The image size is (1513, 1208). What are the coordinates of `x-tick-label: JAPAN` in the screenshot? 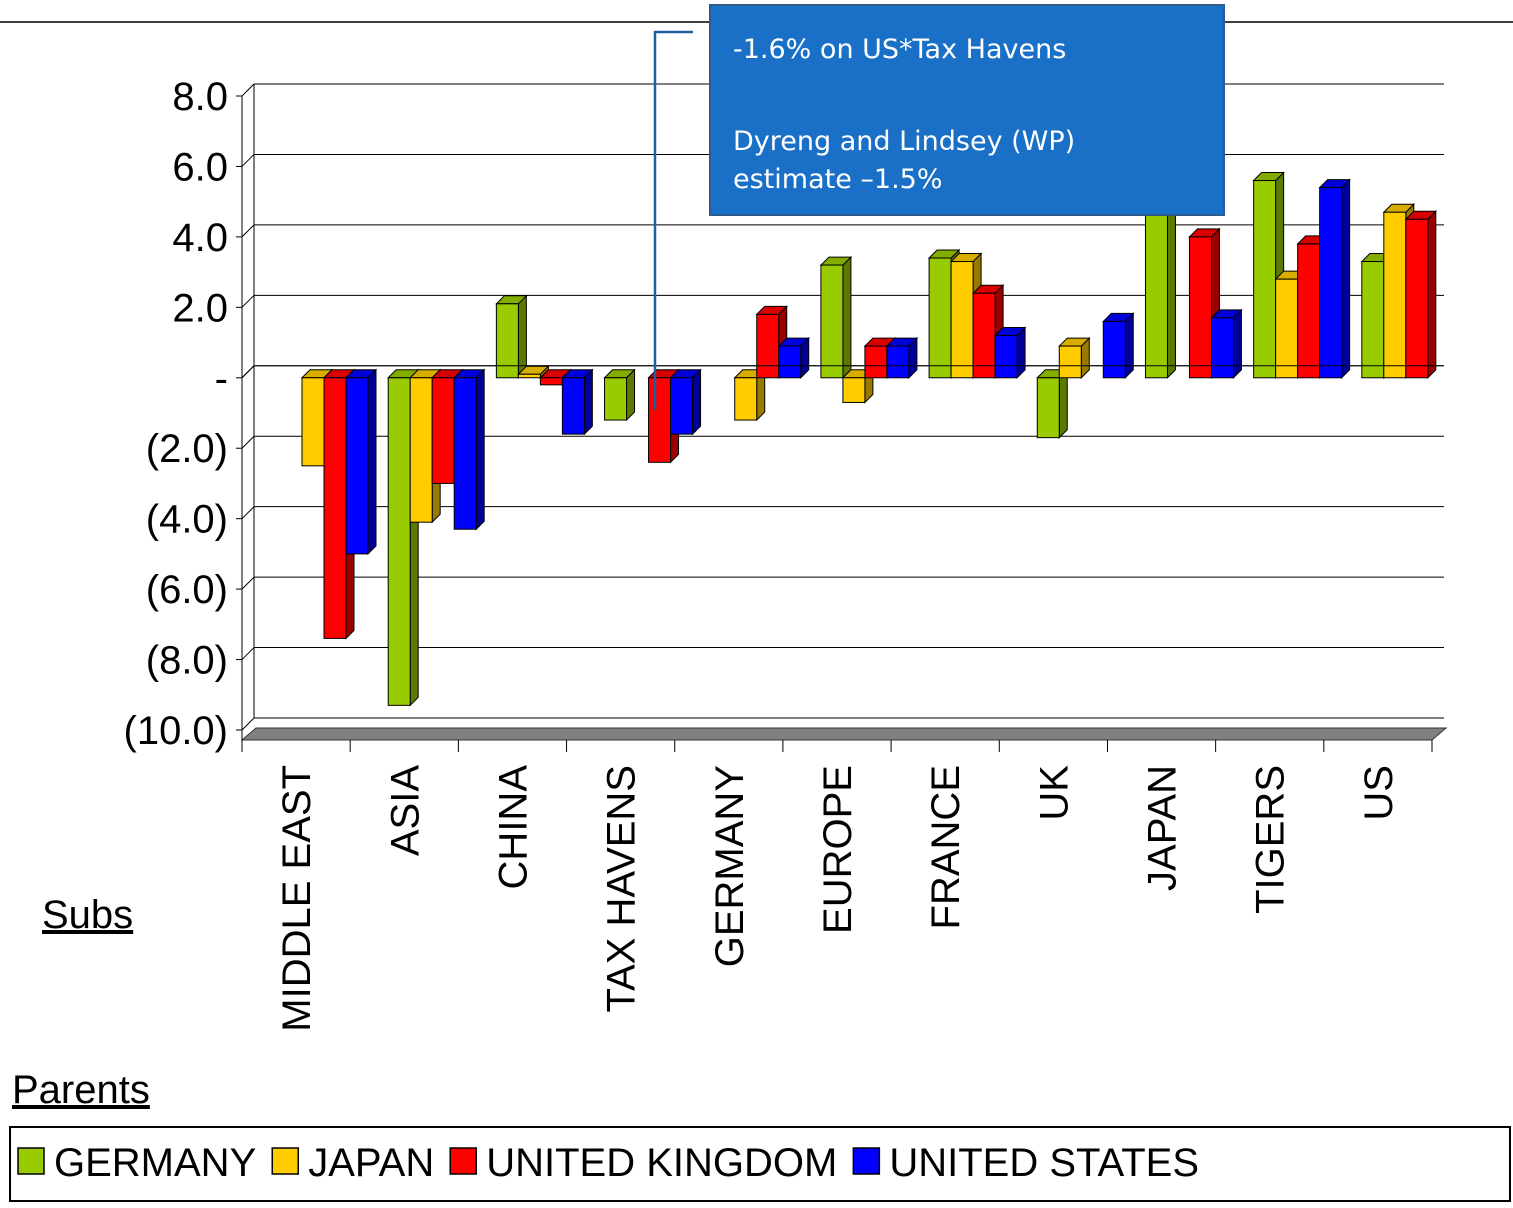 It's located at (1163, 828).